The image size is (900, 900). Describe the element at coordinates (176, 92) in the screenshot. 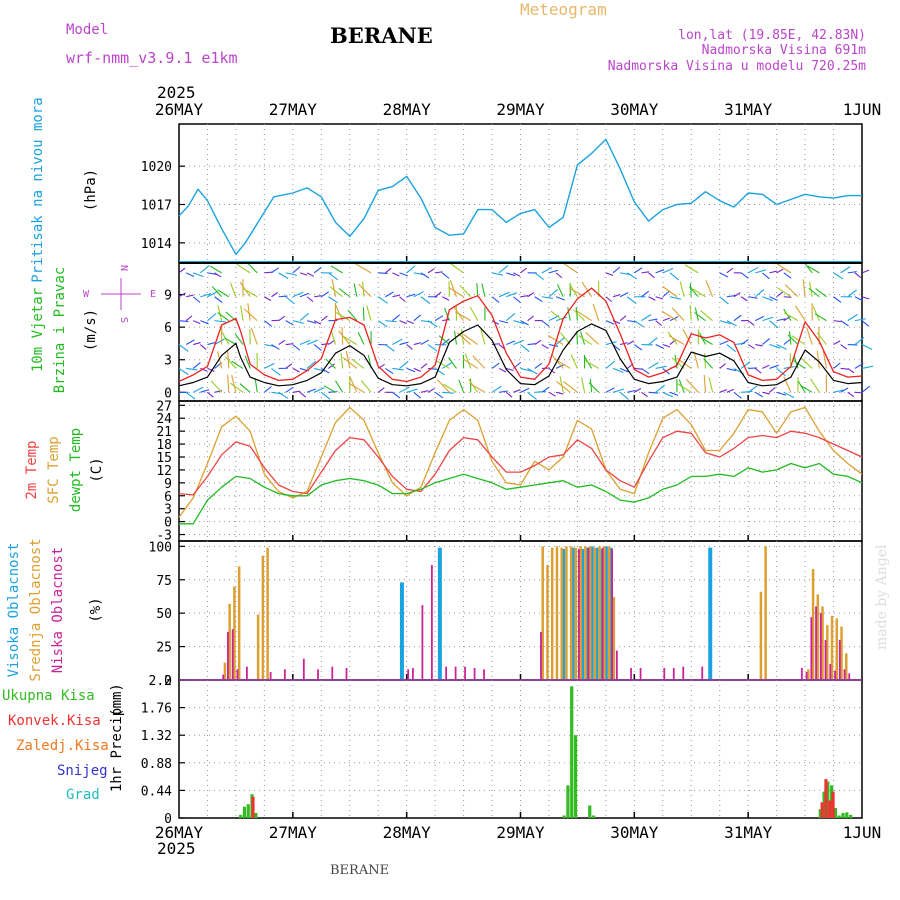

I see `year-top: 2025` at that location.